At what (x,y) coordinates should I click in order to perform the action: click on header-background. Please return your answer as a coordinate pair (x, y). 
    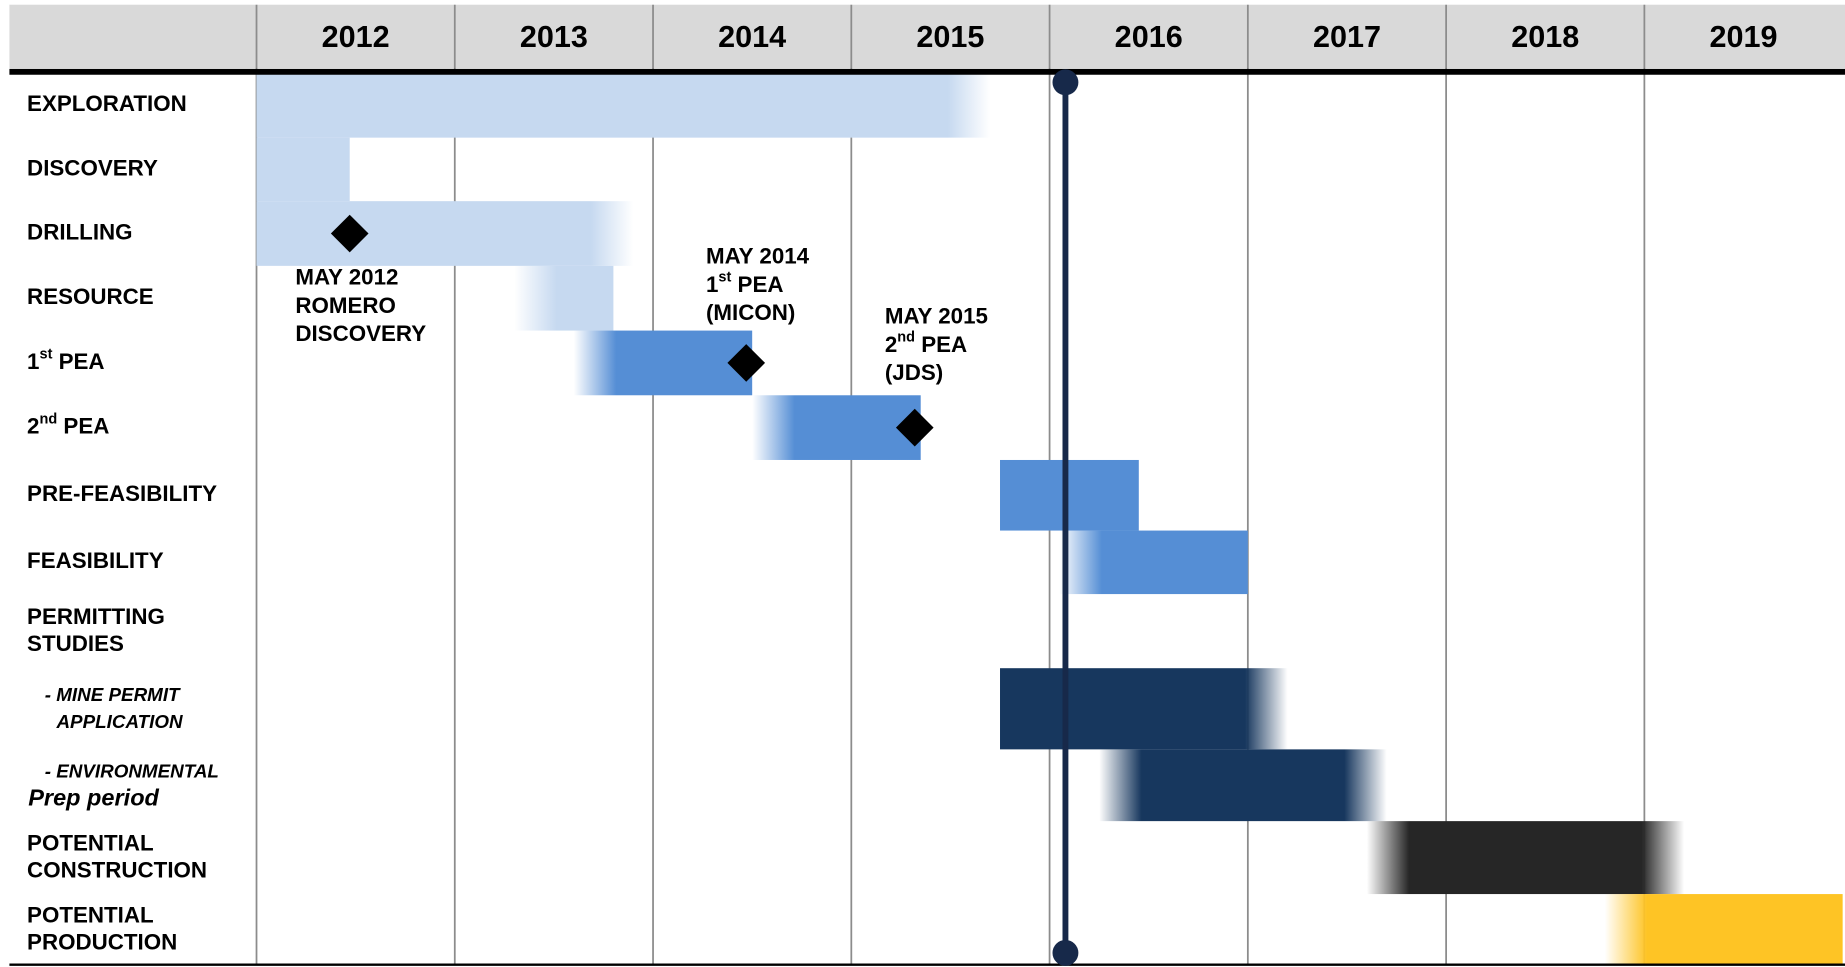
    Looking at the image, I should click on (927, 36).